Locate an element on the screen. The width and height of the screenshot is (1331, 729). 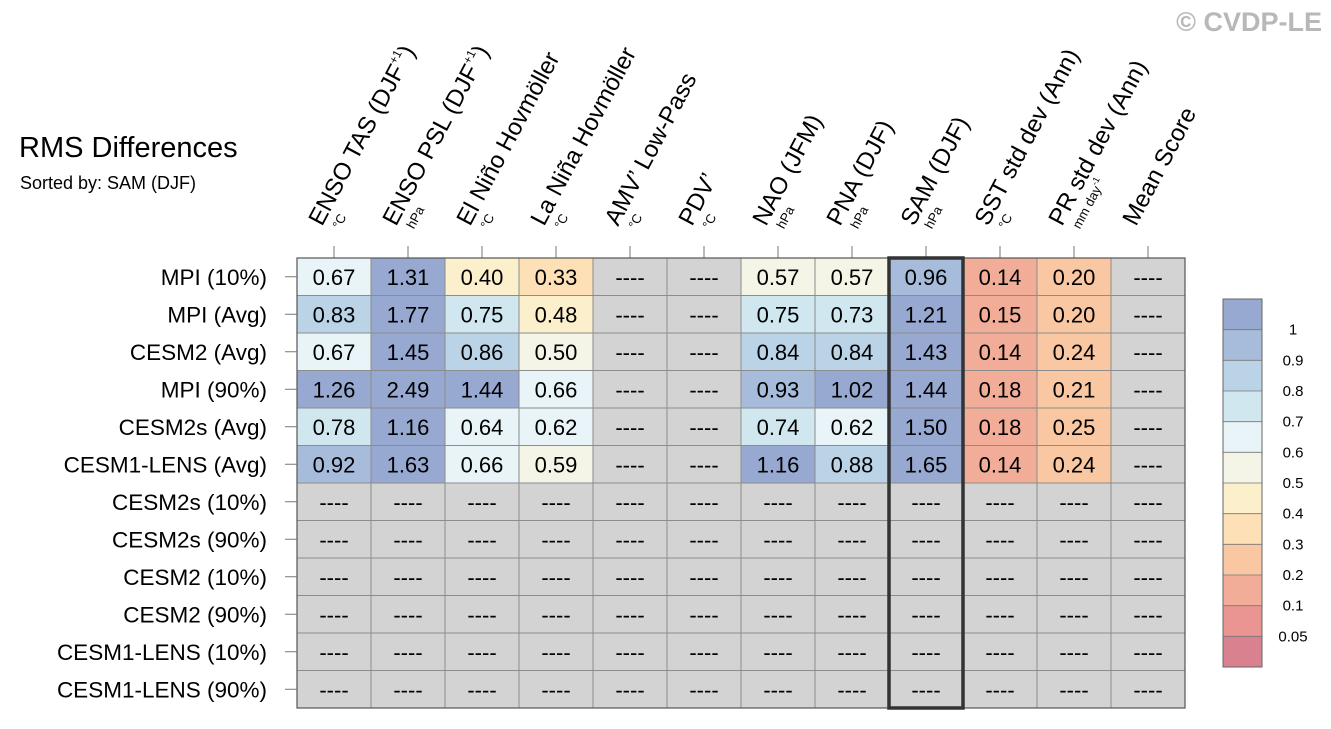
cell-value: 0.93 is located at coordinates (778, 389).